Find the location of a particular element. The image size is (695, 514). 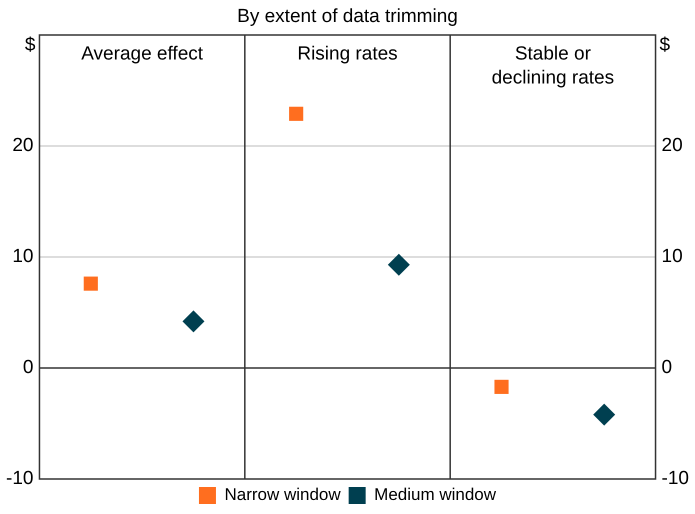

y2-tick-label: 20 is located at coordinates (672, 145).